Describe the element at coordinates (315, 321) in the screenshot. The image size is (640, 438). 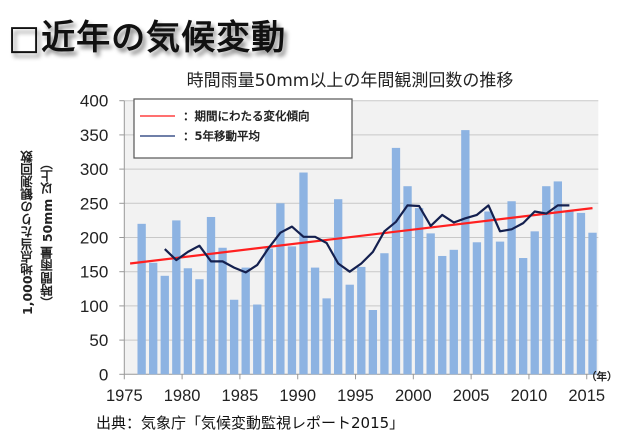
I see `bar-1991` at that location.